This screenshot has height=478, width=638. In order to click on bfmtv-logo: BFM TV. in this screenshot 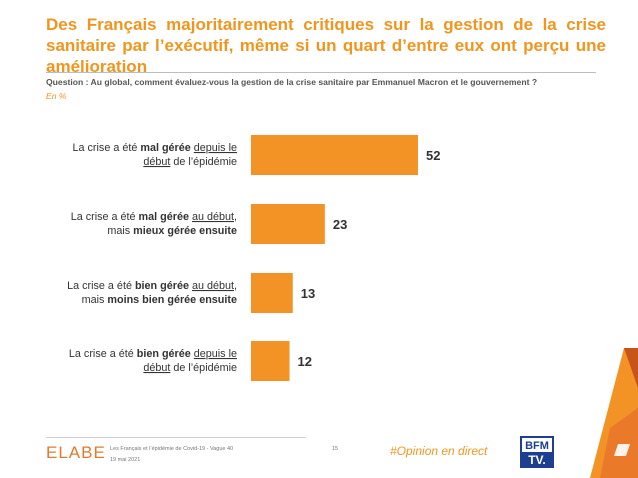, I will do `click(537, 452)`.